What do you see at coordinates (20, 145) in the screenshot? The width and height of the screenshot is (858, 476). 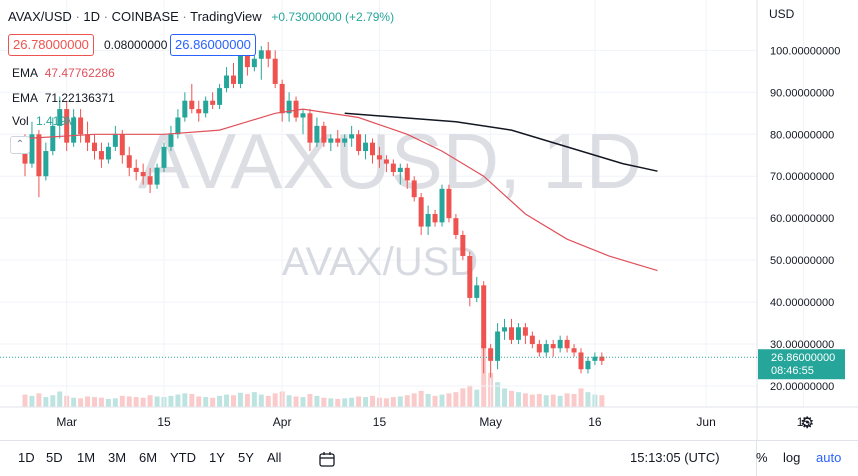 I see `collapse-legend-button: ⌃` at bounding box center [20, 145].